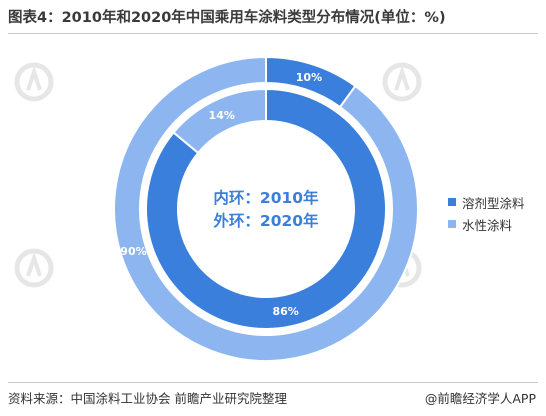  What do you see at coordinates (452, 202) in the screenshot?
I see `legend-swatch-solvent` at bounding box center [452, 202].